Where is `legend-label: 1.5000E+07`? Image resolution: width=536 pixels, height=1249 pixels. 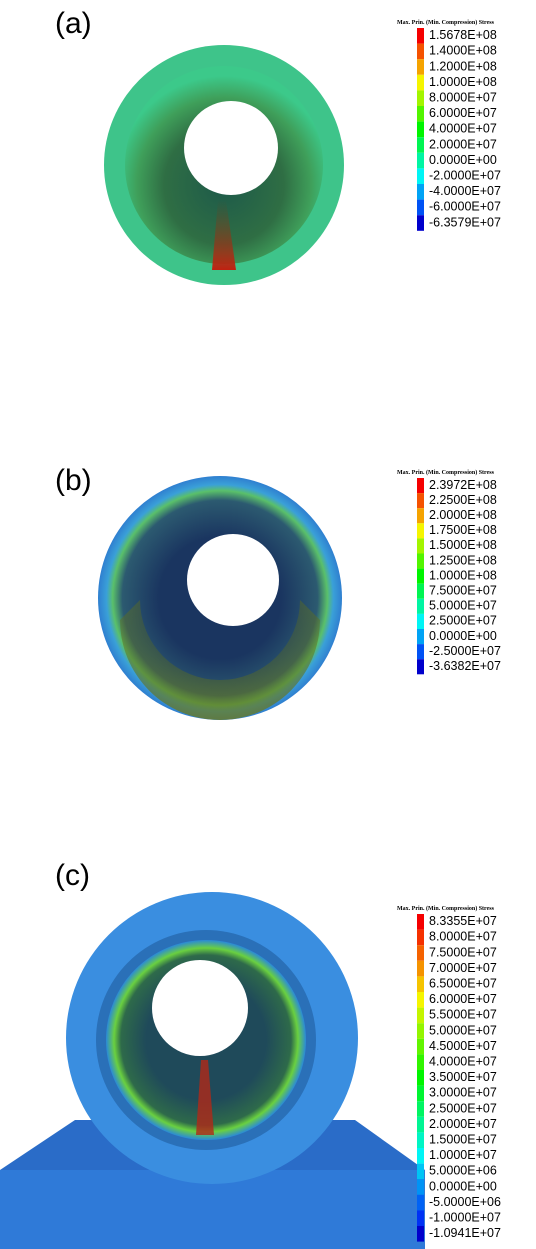
legend-label: 1.5000E+07 is located at coordinates (463, 1139).